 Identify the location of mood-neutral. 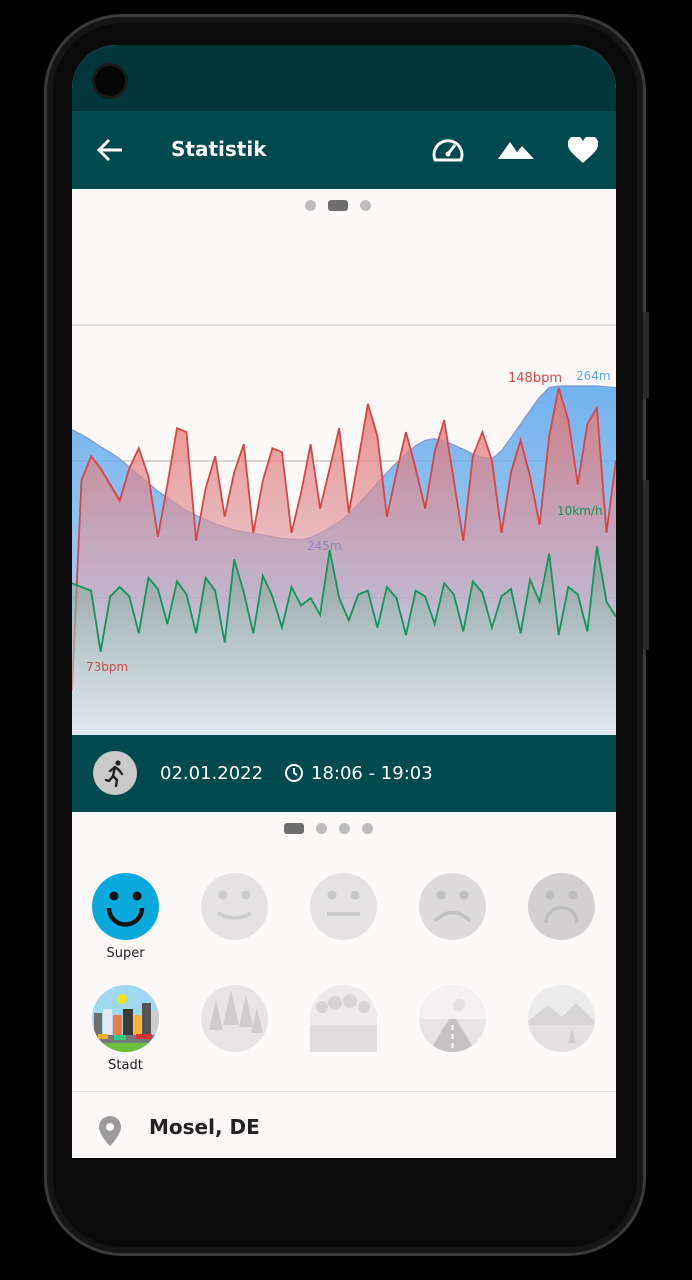
(343, 908).